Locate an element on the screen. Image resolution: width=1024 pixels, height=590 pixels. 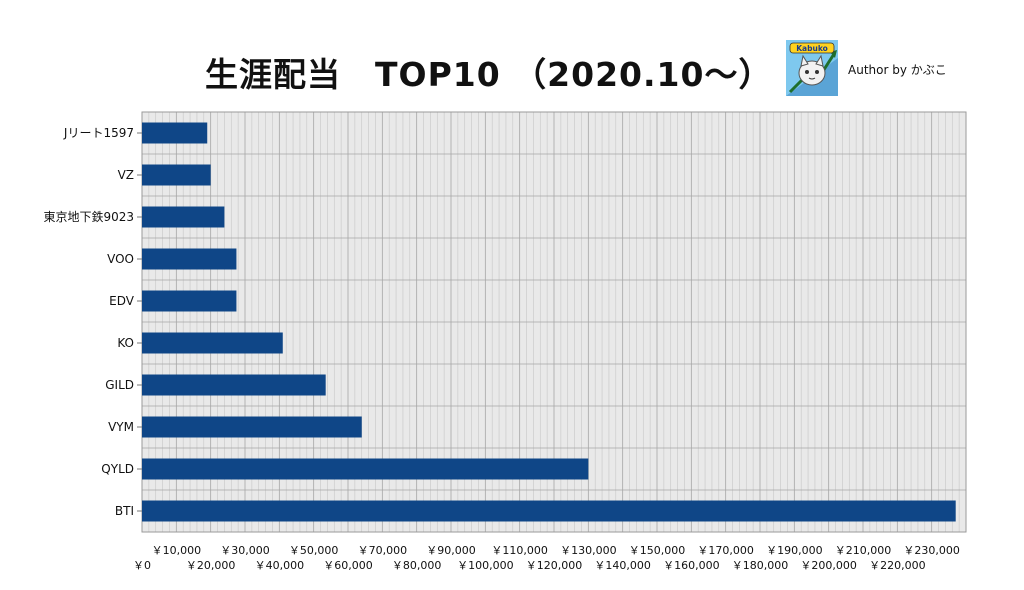
x-tick-label: ￥180,000 is located at coordinates (760, 565).